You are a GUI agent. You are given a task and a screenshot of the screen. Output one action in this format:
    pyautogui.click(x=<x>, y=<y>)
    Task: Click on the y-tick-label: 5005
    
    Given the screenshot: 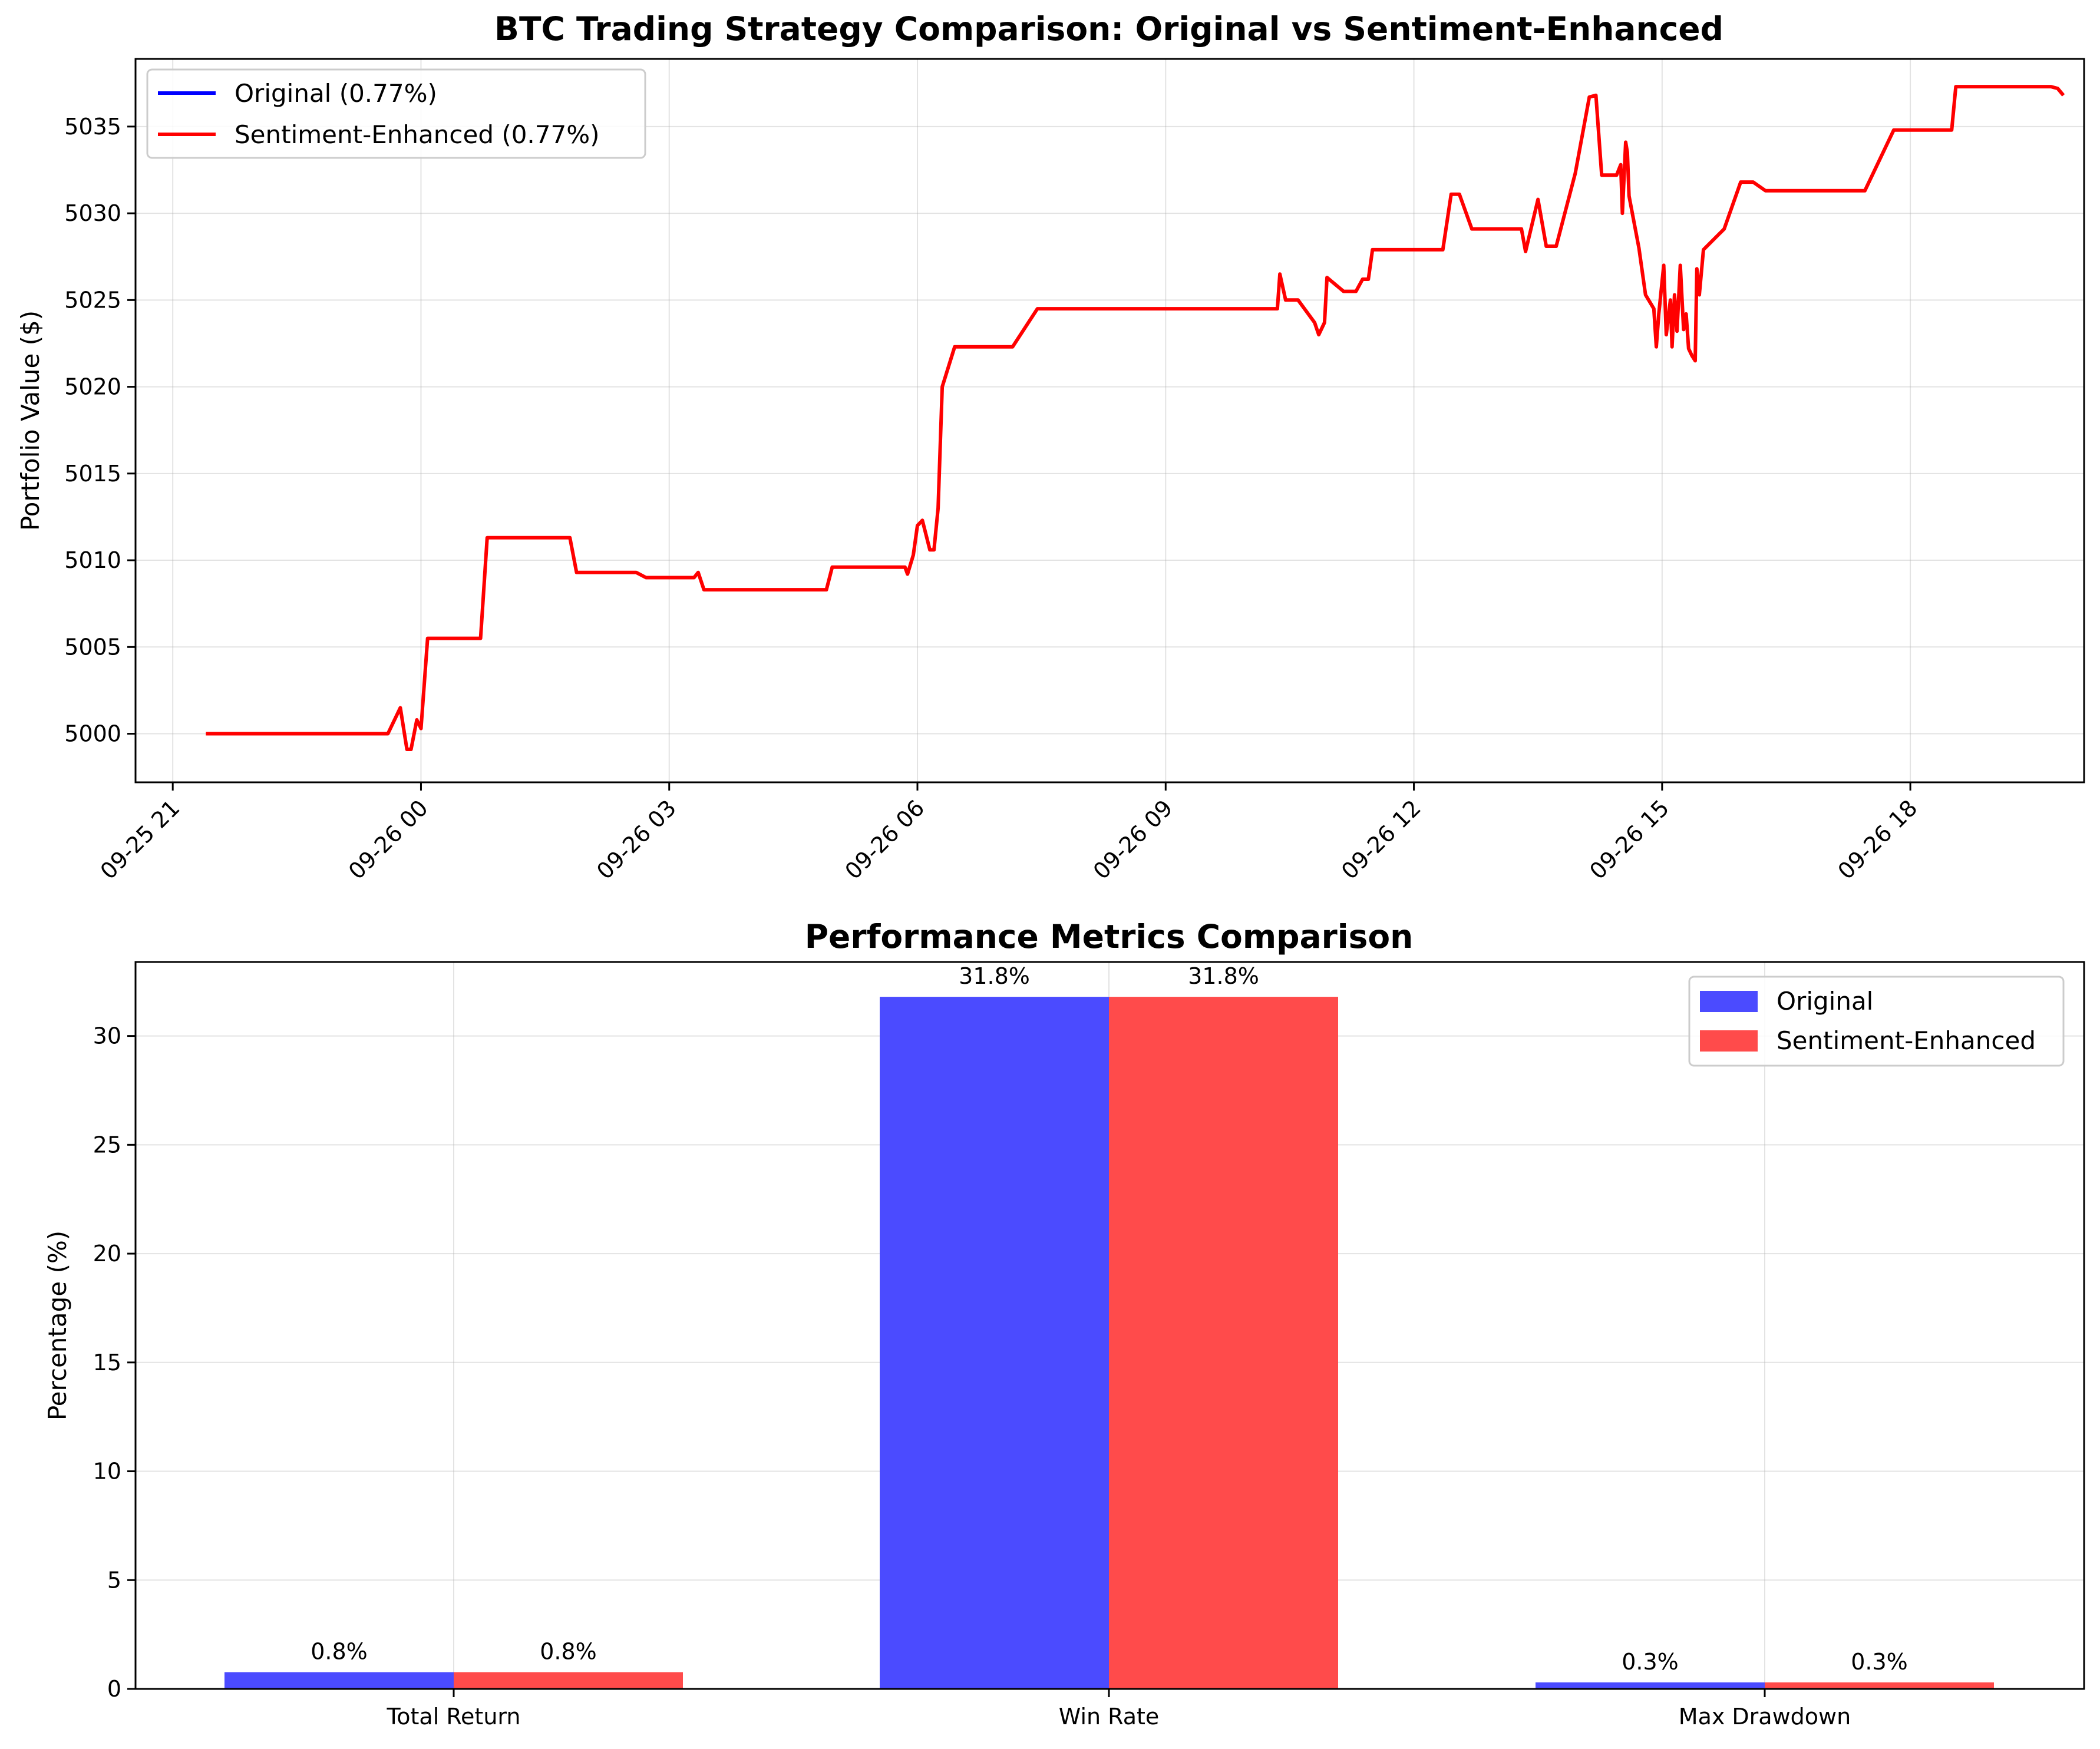 What is the action you would take?
    pyautogui.click(x=92, y=647)
    